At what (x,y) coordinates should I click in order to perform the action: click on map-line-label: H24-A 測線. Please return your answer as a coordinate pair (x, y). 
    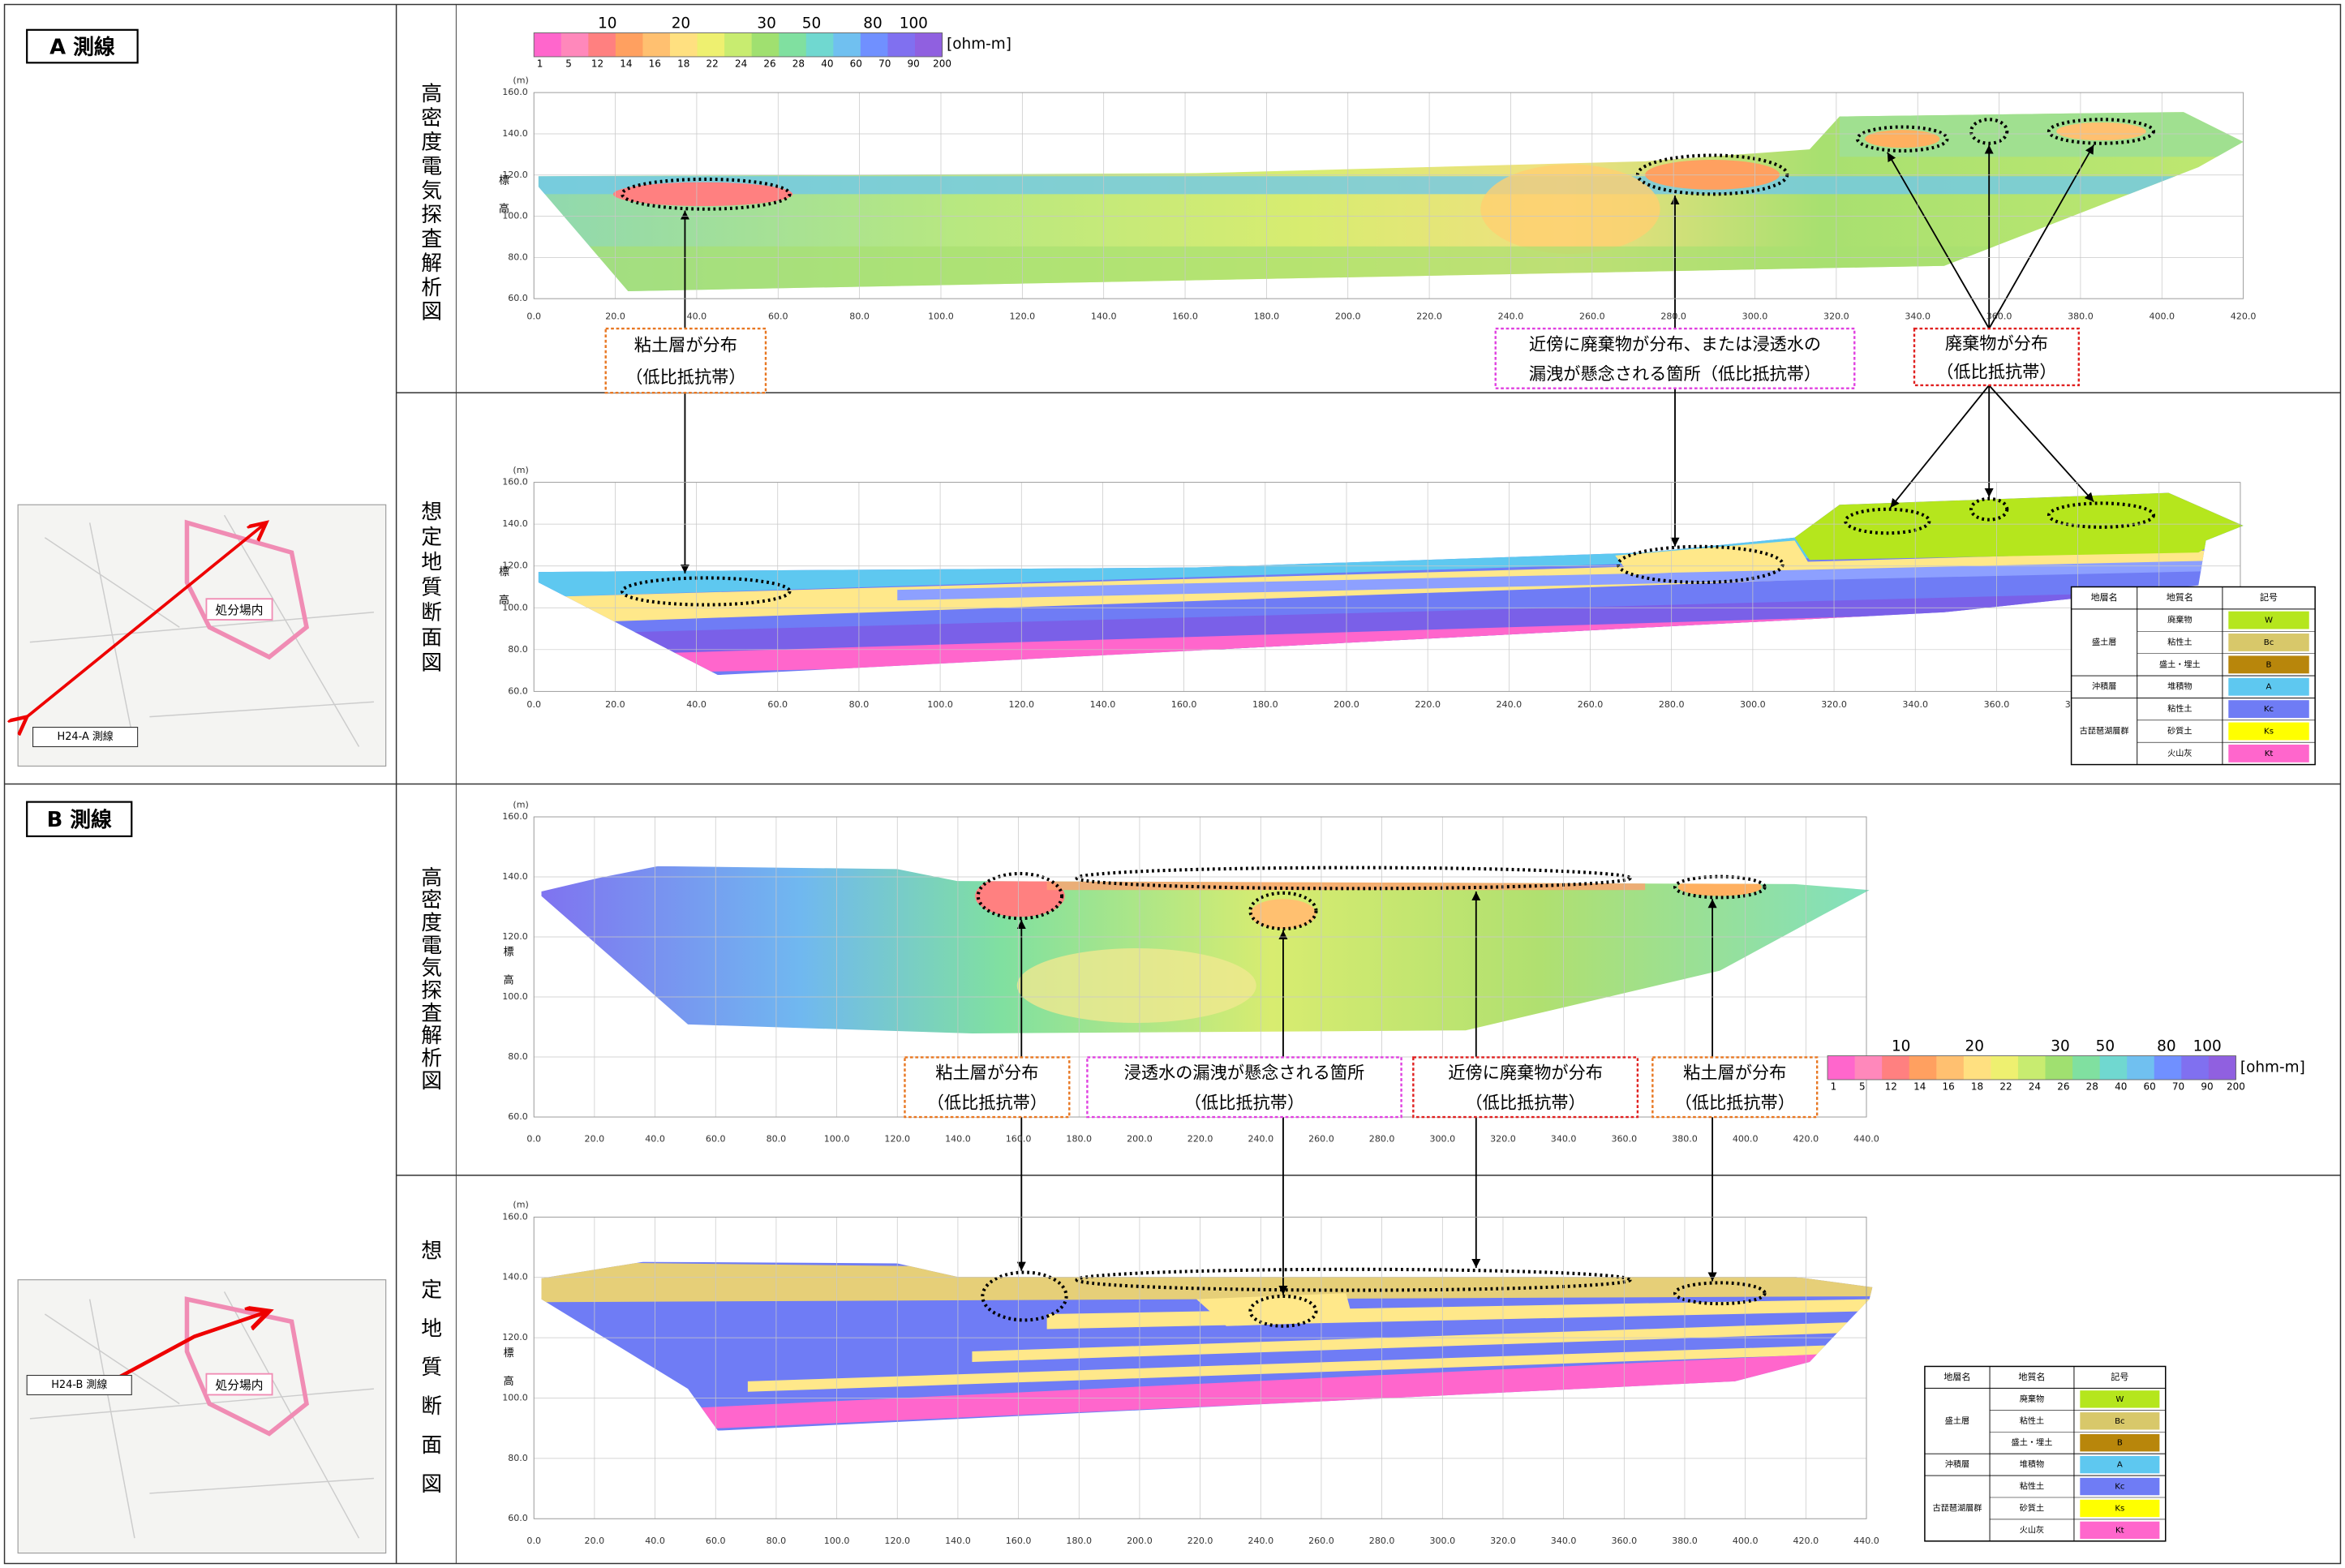
    Looking at the image, I should click on (86, 736).